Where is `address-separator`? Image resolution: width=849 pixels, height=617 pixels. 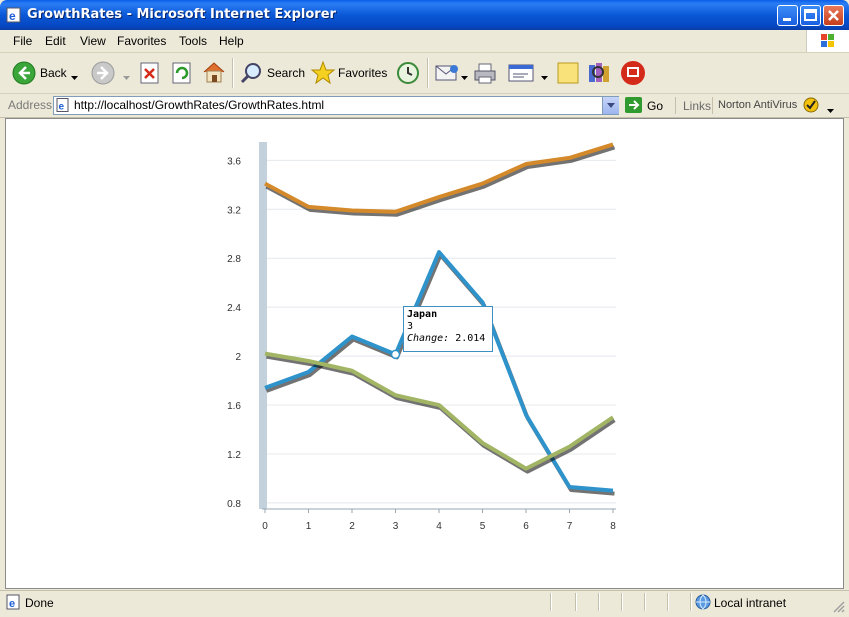 address-separator is located at coordinates (675, 105).